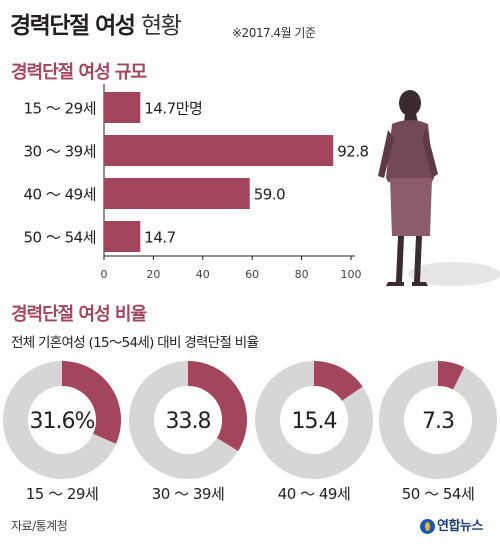 Image resolution: width=500 pixels, height=544 pixels. Describe the element at coordinates (153, 274) in the screenshot. I see `x-tick-label: 20` at that location.